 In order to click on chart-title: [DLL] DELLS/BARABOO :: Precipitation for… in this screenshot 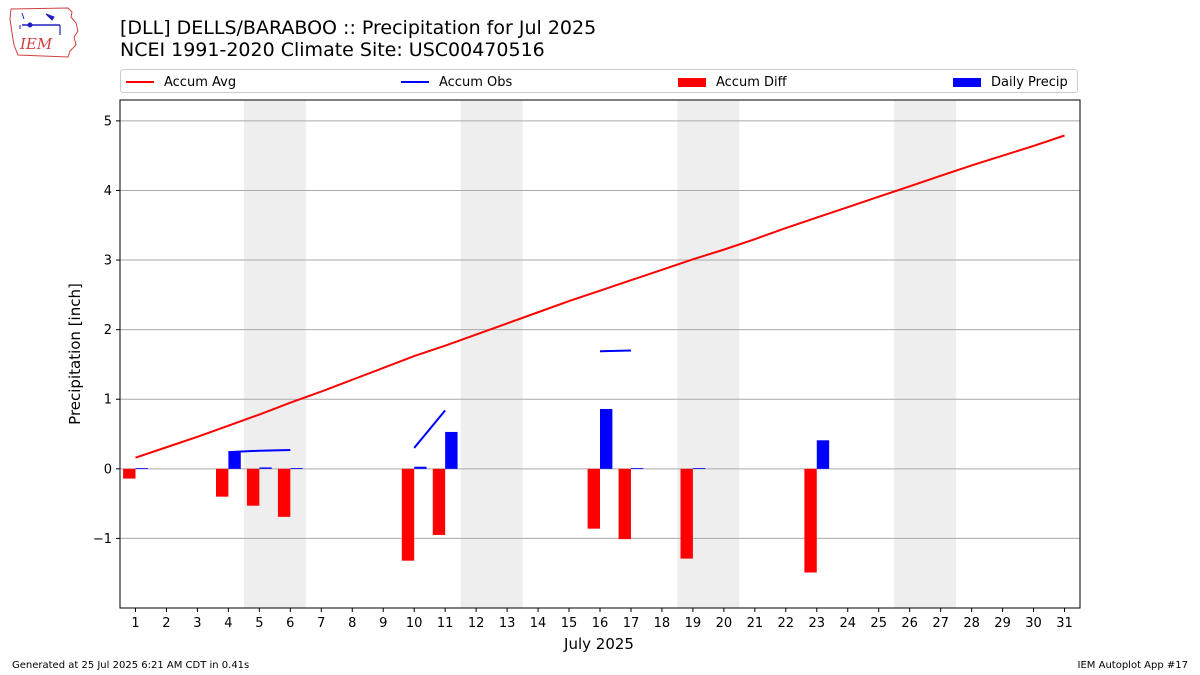, I will do `click(358, 28)`.